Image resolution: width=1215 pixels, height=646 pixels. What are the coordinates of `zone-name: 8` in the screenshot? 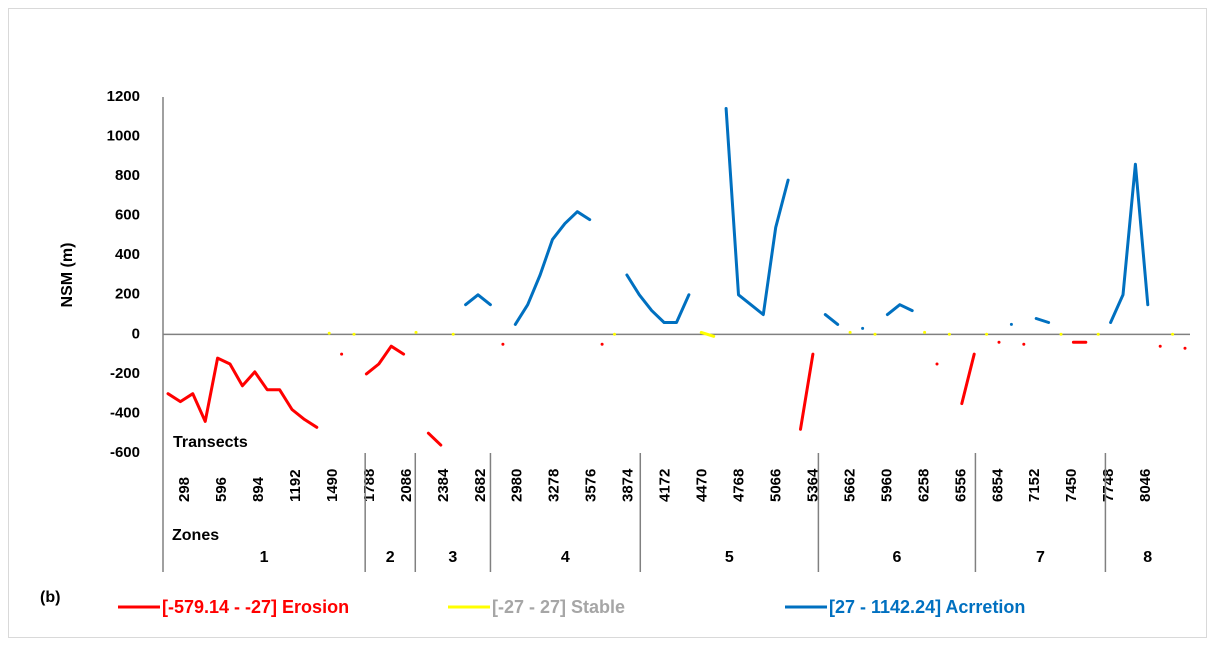 It's located at (1147, 557).